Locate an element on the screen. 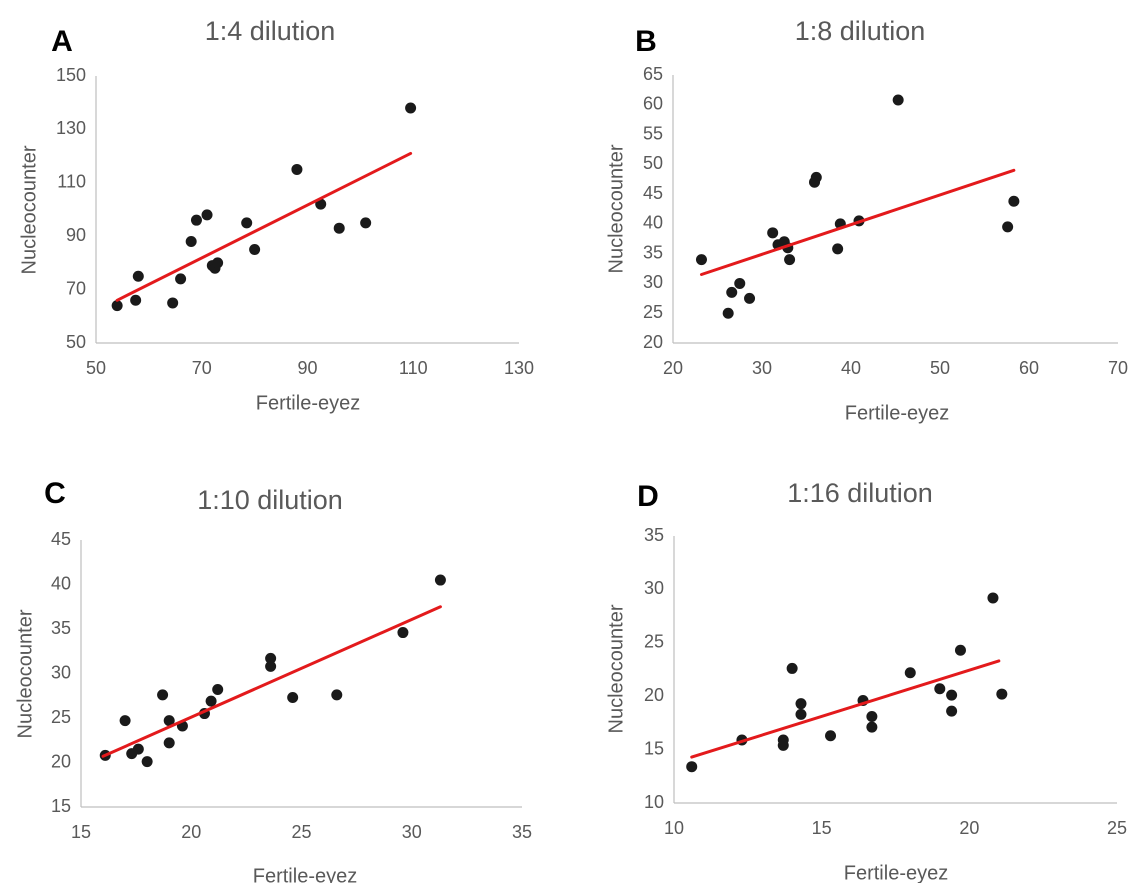 Image resolution: width=1135 pixels, height=883 pixels. y-tick-label: 10 is located at coordinates (654, 802).